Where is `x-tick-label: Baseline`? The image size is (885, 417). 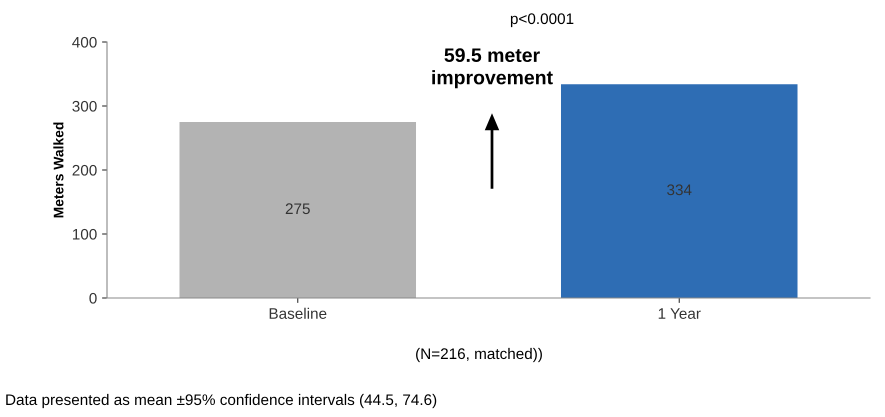 x-tick-label: Baseline is located at coordinates (298, 313).